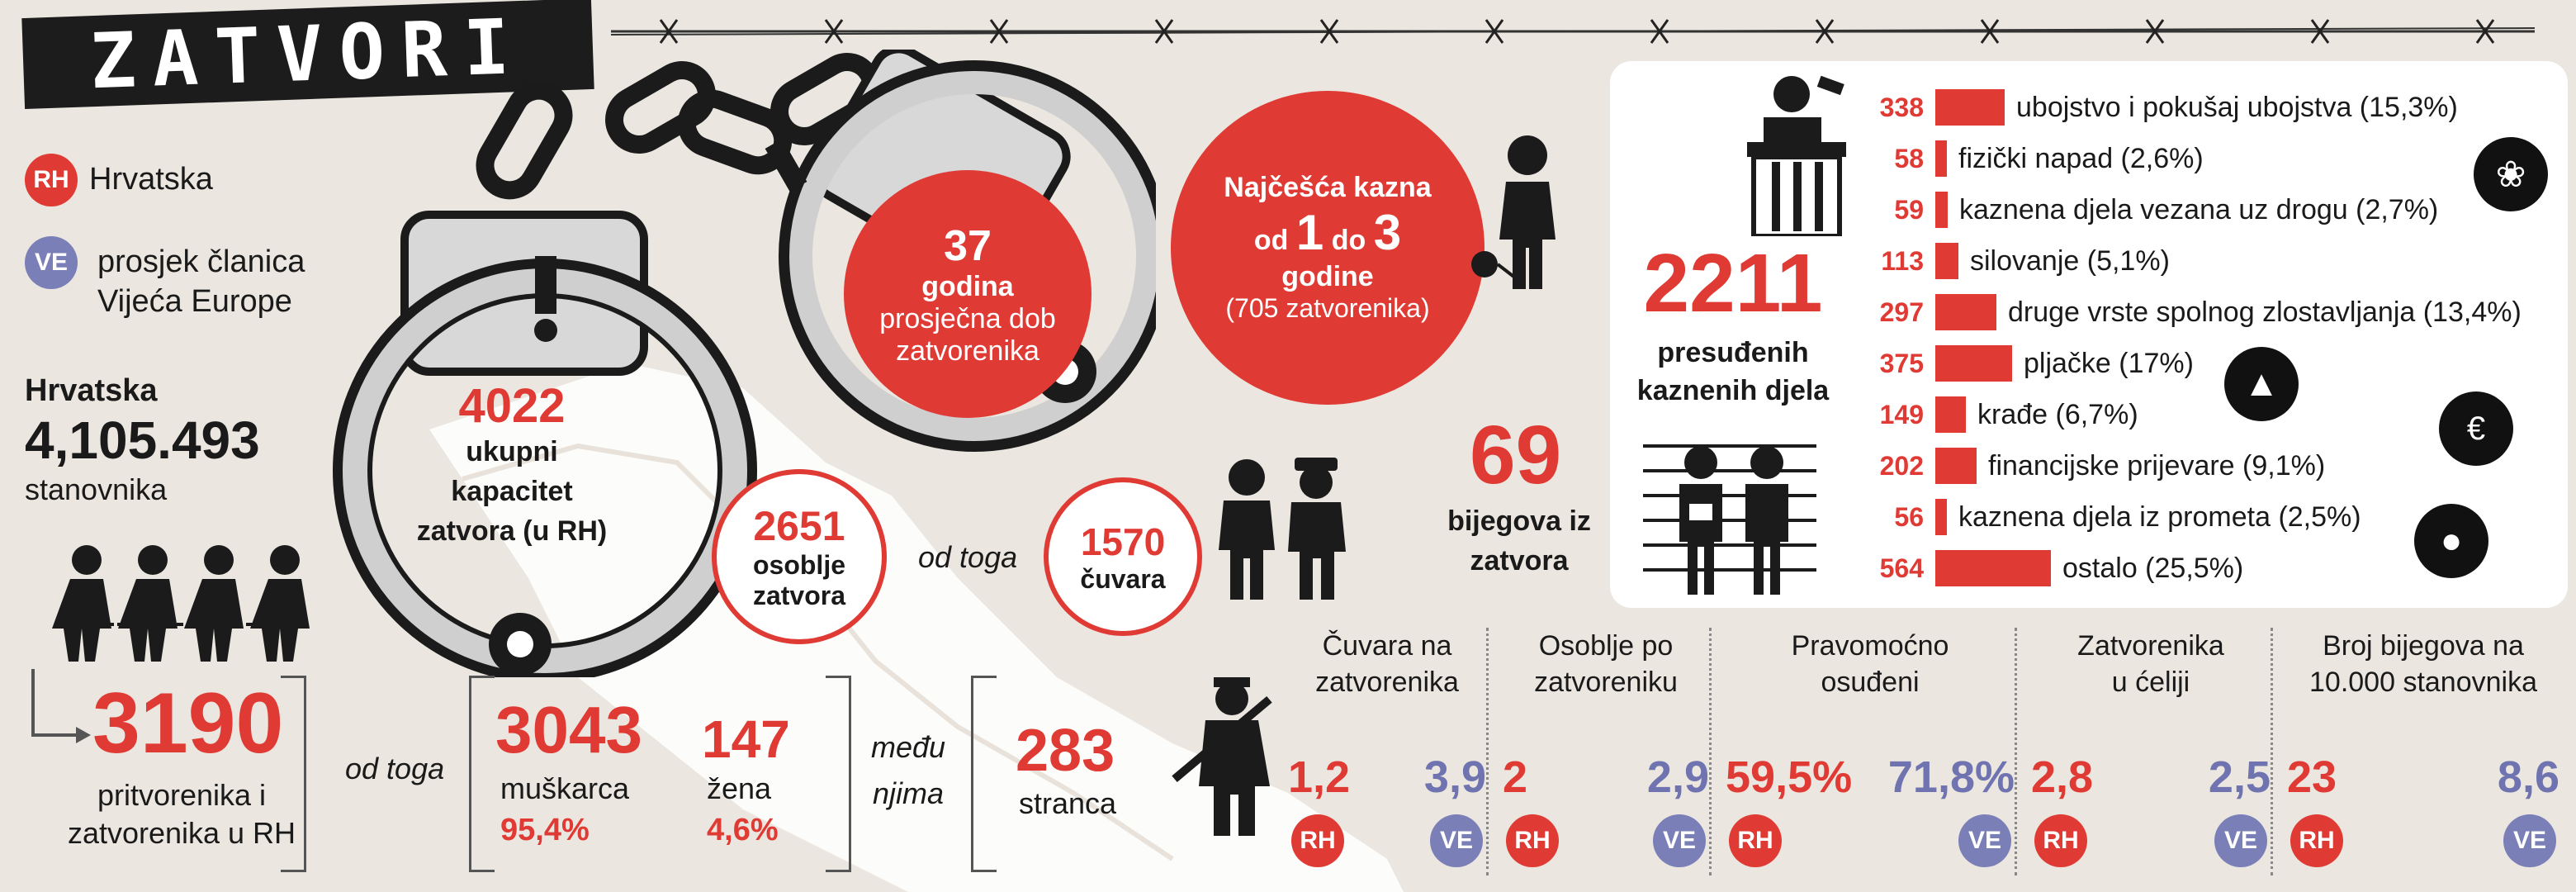 This screenshot has width=2576, height=892. Describe the element at coordinates (2528, 777) in the screenshot. I see `stat-ve-value: 8,6` at that location.